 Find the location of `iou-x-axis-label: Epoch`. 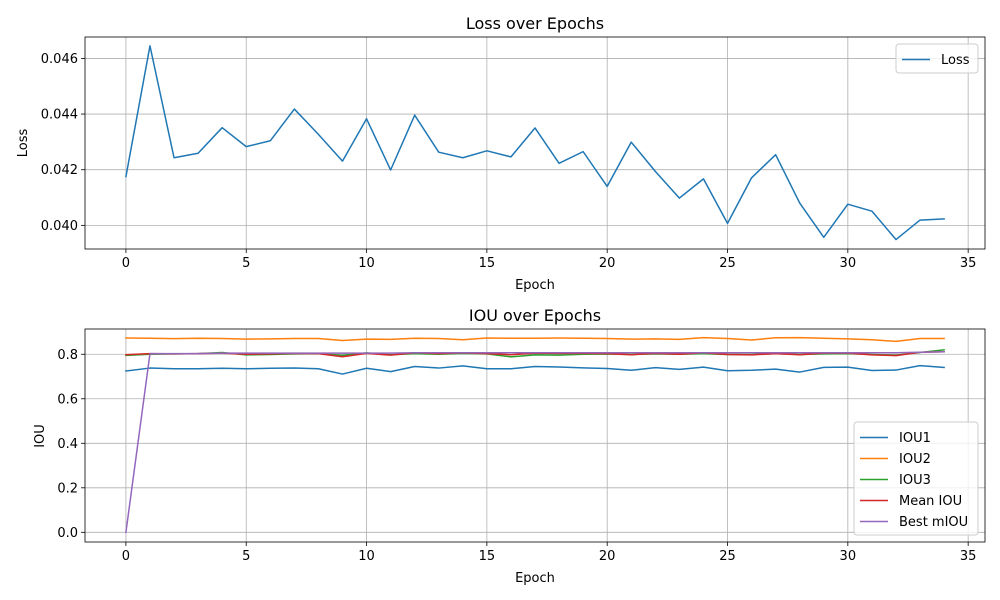

iou-x-axis-label: Epoch is located at coordinates (535, 578).